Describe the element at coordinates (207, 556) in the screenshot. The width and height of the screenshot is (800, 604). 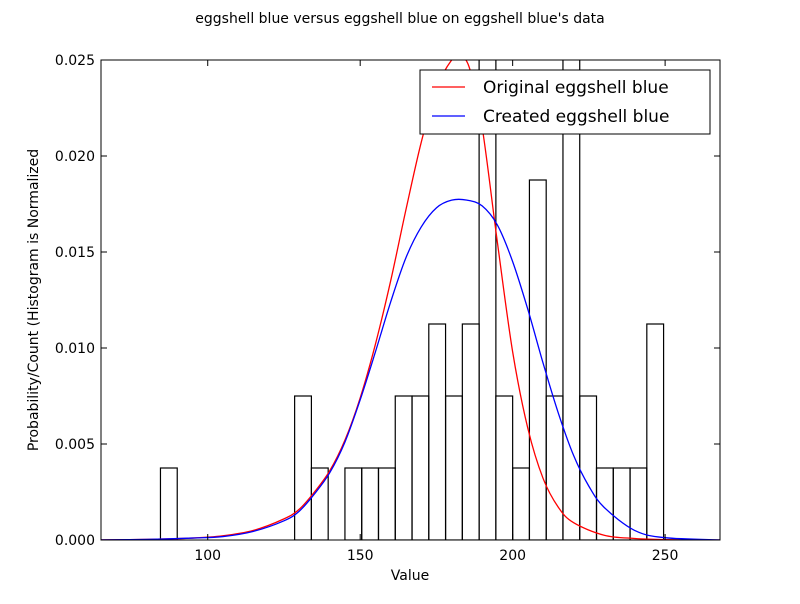
I see `x-tick-label: 100` at that location.